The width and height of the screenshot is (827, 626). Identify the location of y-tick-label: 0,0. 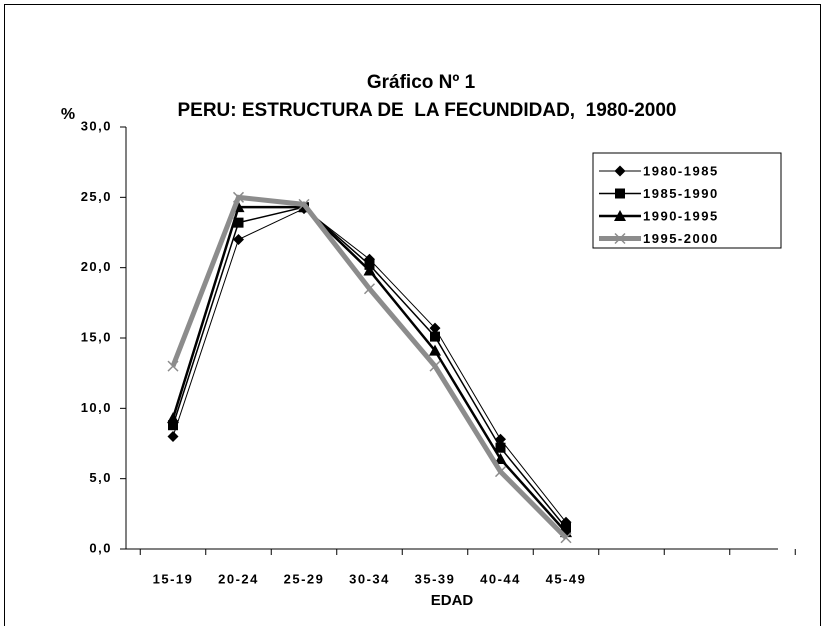
(100, 547).